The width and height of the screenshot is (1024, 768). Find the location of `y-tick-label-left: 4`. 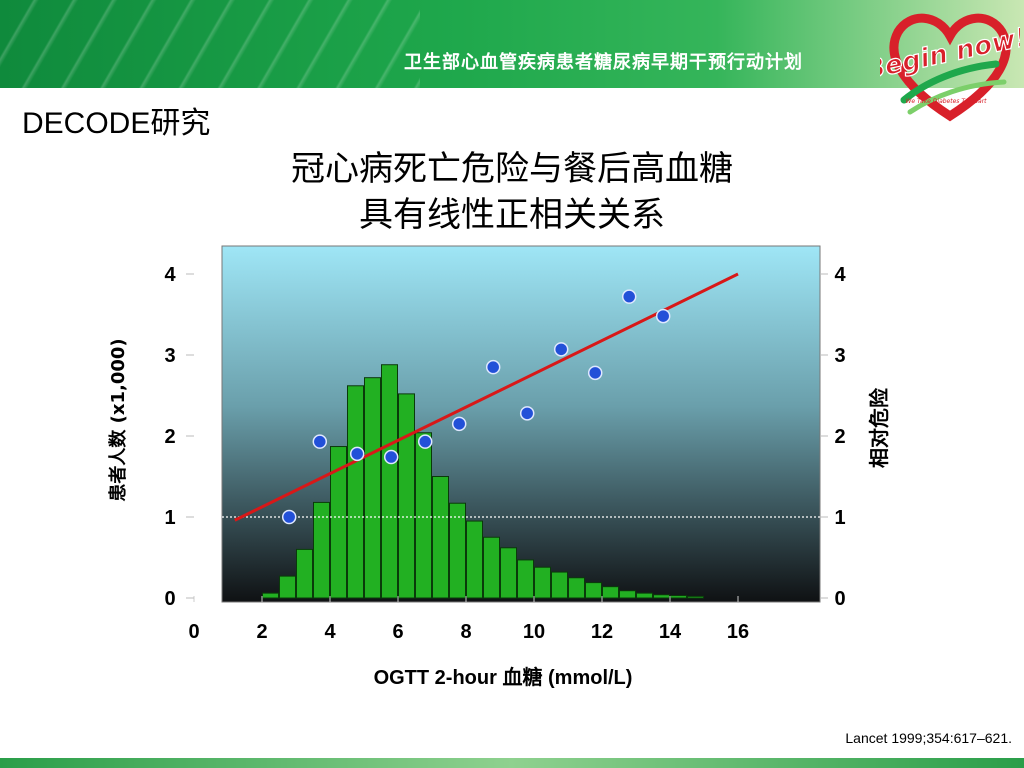

y-tick-label-left: 4 is located at coordinates (170, 275).